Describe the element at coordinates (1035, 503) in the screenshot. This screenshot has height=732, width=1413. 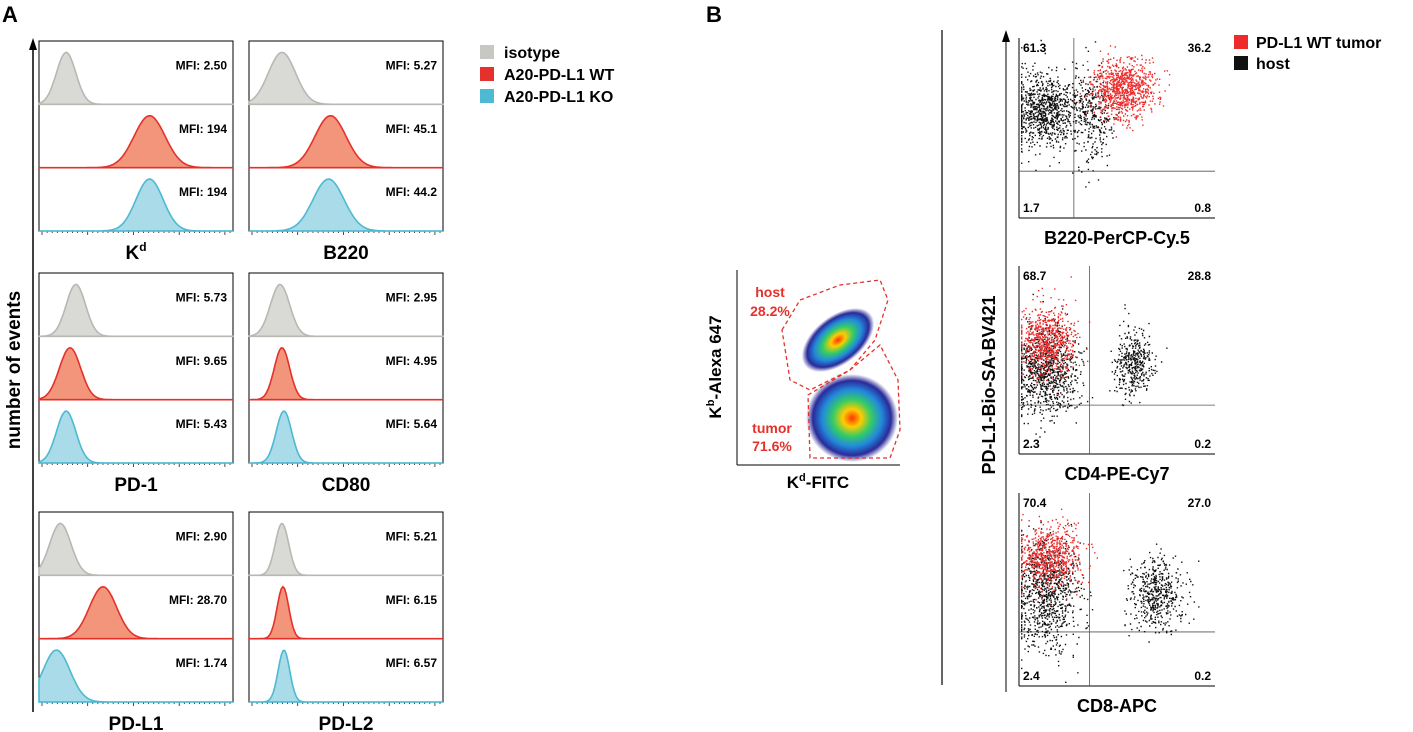
I see `quadrant-percent-upper-left: 70.4` at that location.